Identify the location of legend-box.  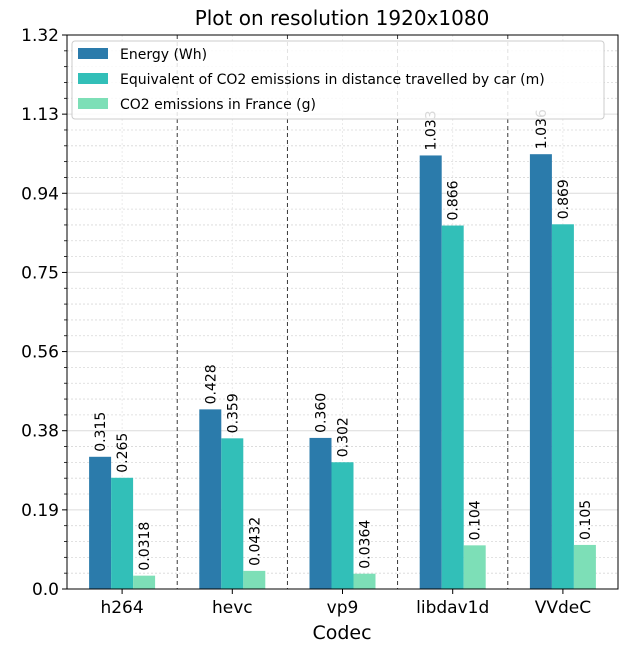
(338, 80).